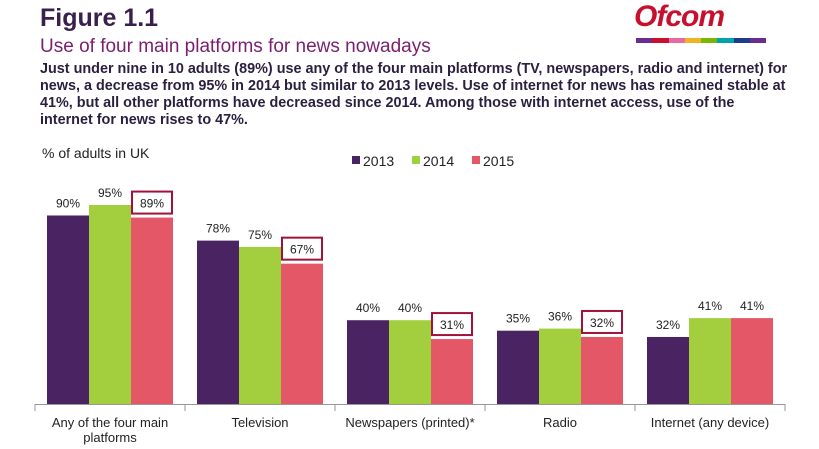 Image resolution: width=819 pixels, height=449 pixels. Describe the element at coordinates (260, 235) in the screenshot. I see `value-label-2014-1: 75%` at that location.